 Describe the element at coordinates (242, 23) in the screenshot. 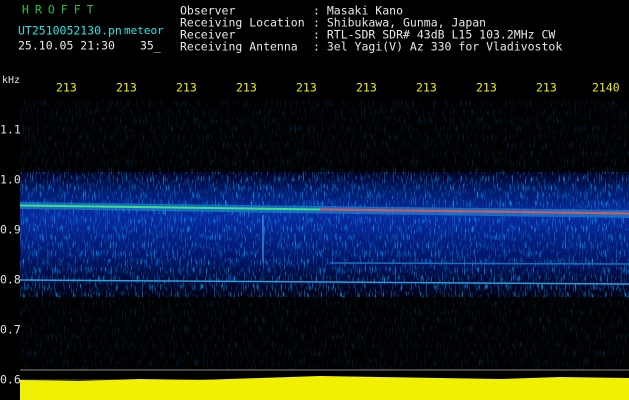

I see `info-key: Receiving Location` at that location.